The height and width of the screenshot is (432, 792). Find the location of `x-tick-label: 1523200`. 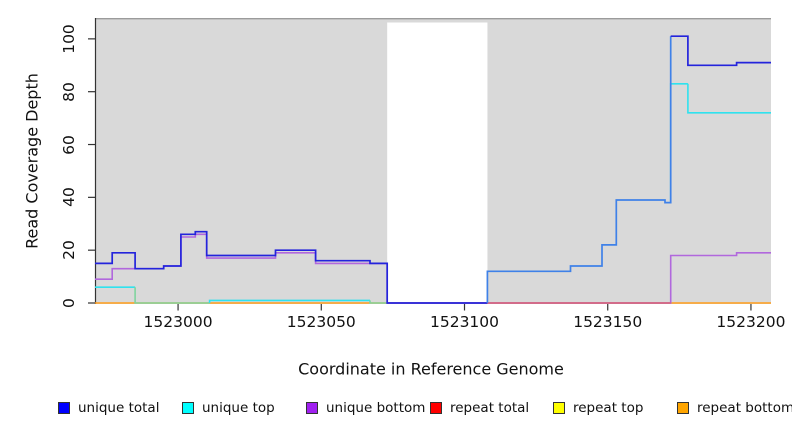

x-tick-label: 1523200 is located at coordinates (751, 322).